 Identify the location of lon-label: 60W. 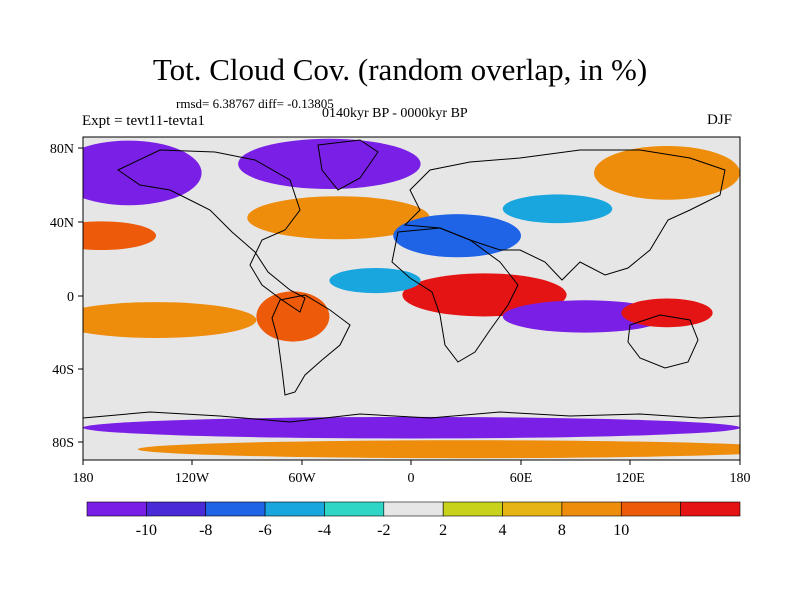
(302, 478).